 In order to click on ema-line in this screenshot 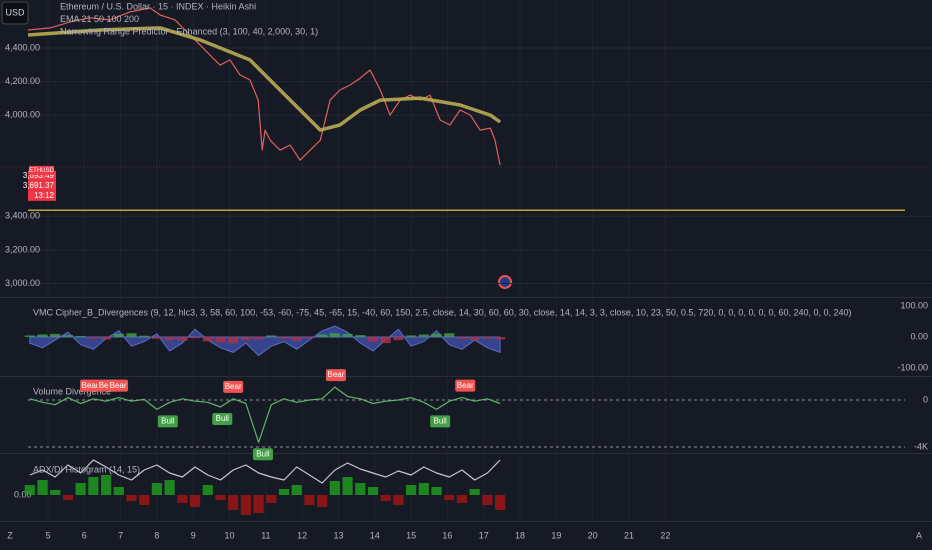, I will do `click(264, 79)`.